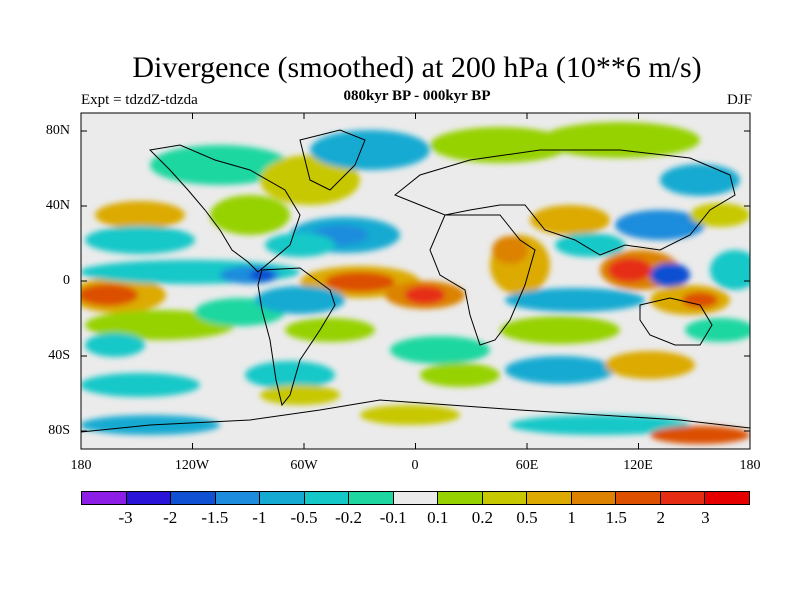 Image resolution: width=800 pixels, height=600 pixels. What do you see at coordinates (527, 465) in the screenshot?
I see `lon-tick-label: 60E` at bounding box center [527, 465].